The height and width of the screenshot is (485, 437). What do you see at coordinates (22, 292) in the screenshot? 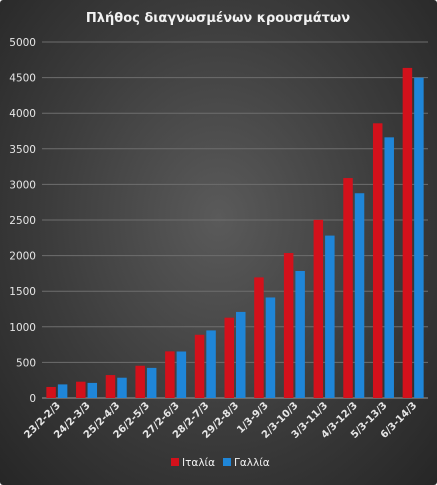
I see `y-tick-label: 1500` at bounding box center [22, 292].